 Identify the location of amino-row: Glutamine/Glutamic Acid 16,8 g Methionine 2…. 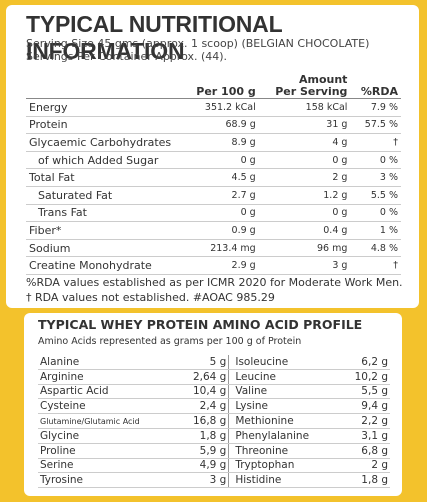
(214, 421).